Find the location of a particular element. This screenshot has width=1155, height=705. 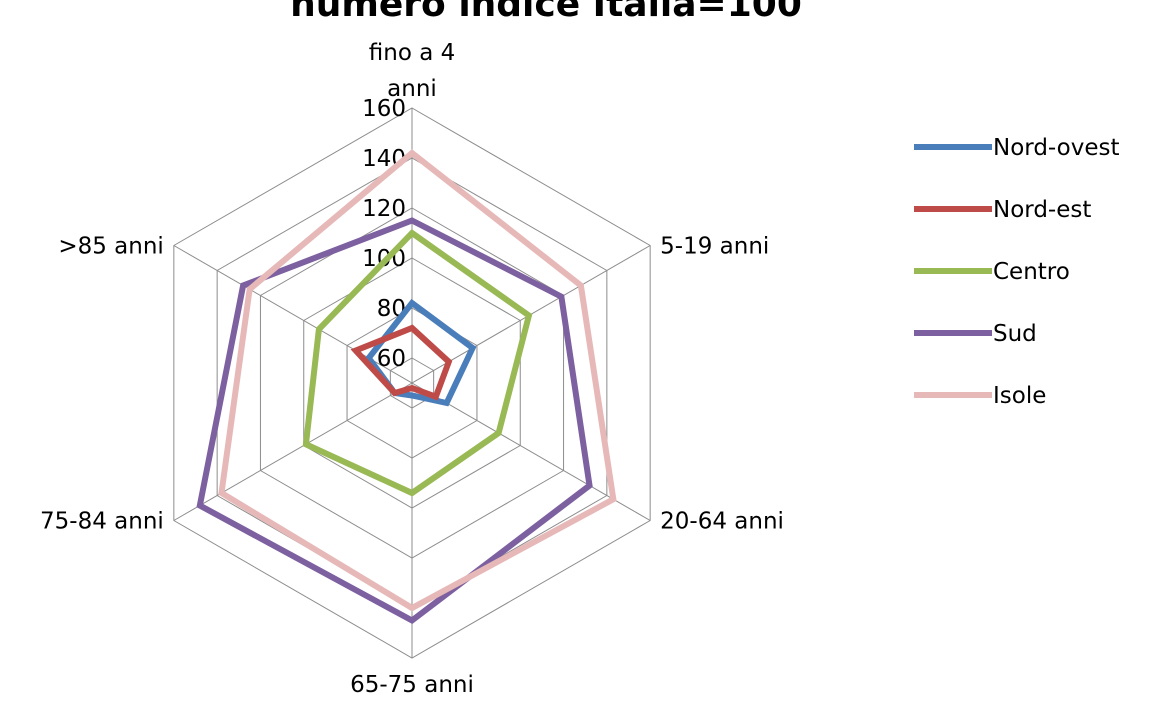

radial-tick-label: 160 is located at coordinates (384, 109).